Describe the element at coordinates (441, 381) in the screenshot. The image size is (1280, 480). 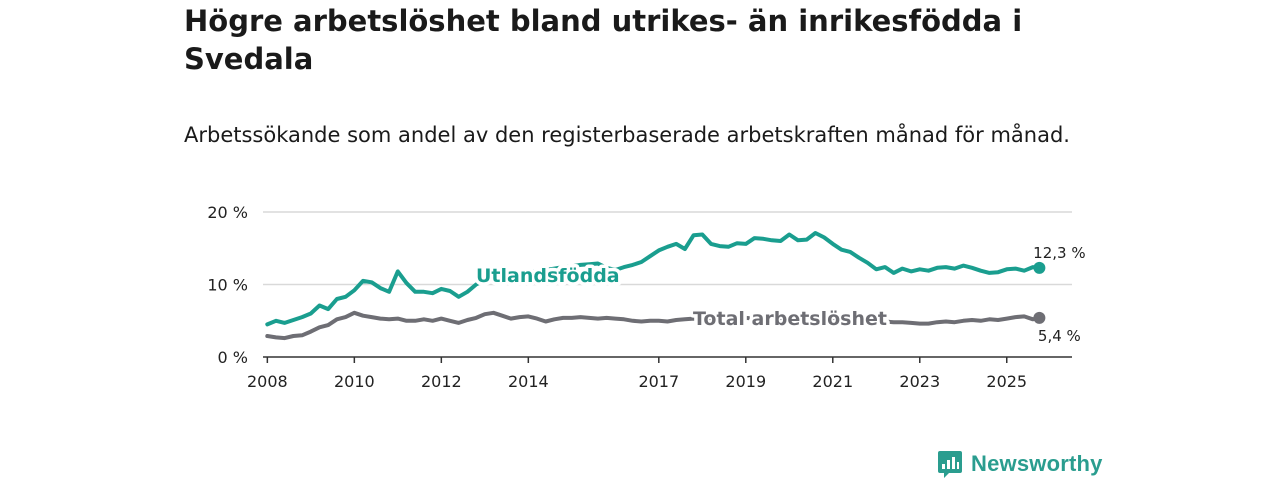
I see `x-tick-label: 2012` at that location.